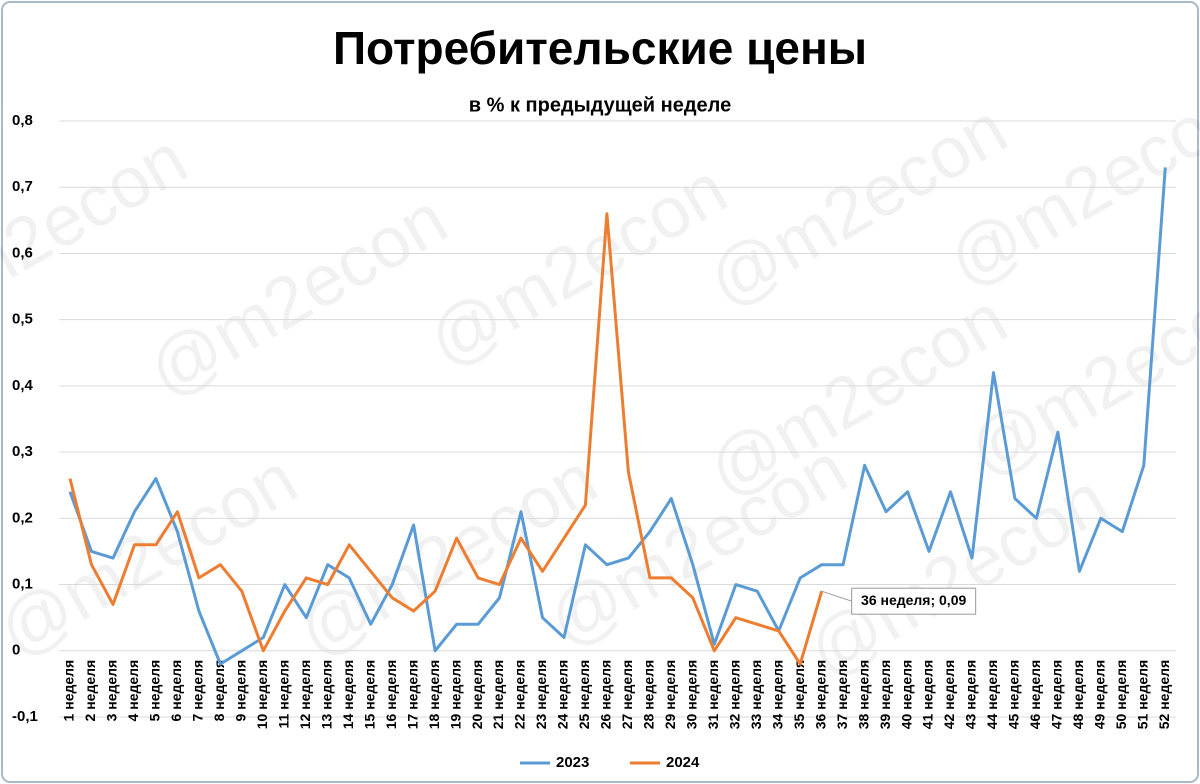  I want to click on x-tick-label: 2 неделя, so click(90, 691).